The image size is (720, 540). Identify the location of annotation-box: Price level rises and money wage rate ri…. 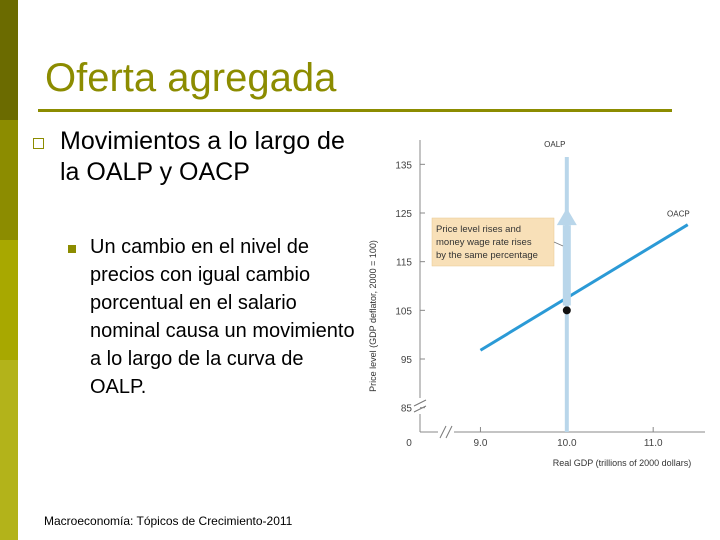
(497, 242).